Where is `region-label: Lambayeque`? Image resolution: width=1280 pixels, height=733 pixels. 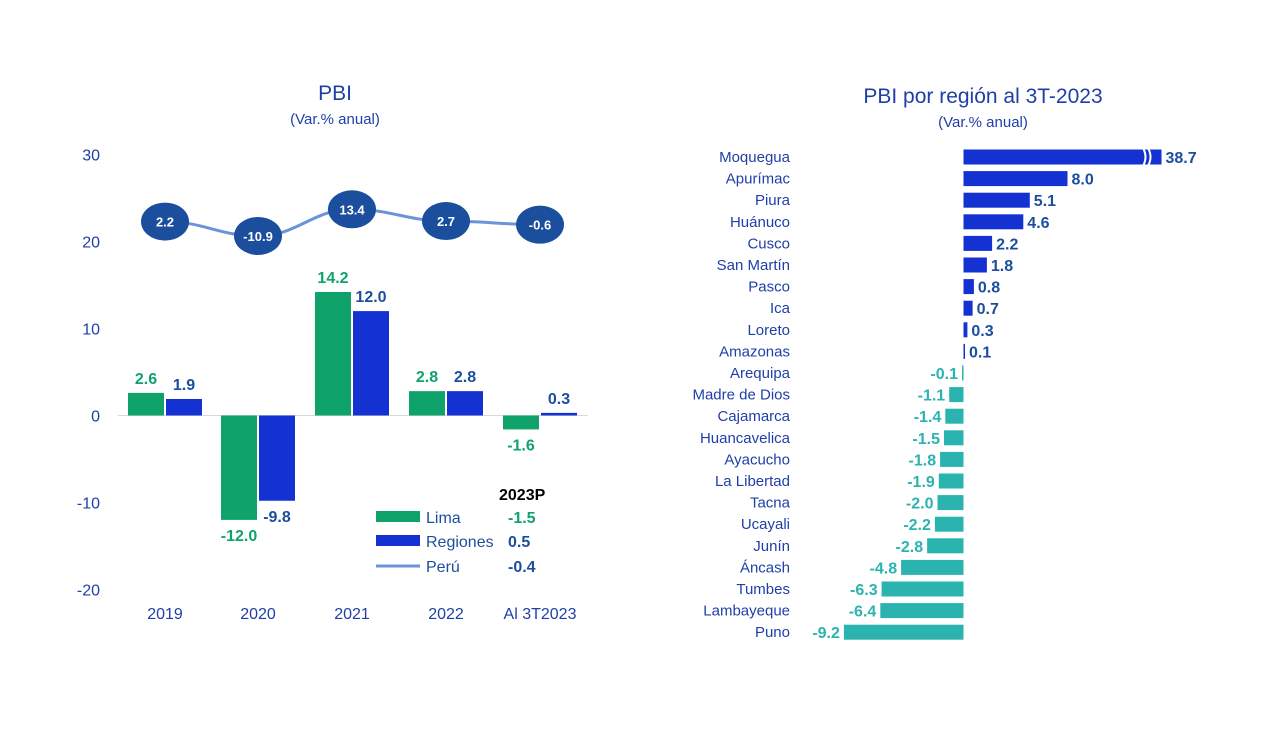
region-label: Lambayeque is located at coordinates (746, 611).